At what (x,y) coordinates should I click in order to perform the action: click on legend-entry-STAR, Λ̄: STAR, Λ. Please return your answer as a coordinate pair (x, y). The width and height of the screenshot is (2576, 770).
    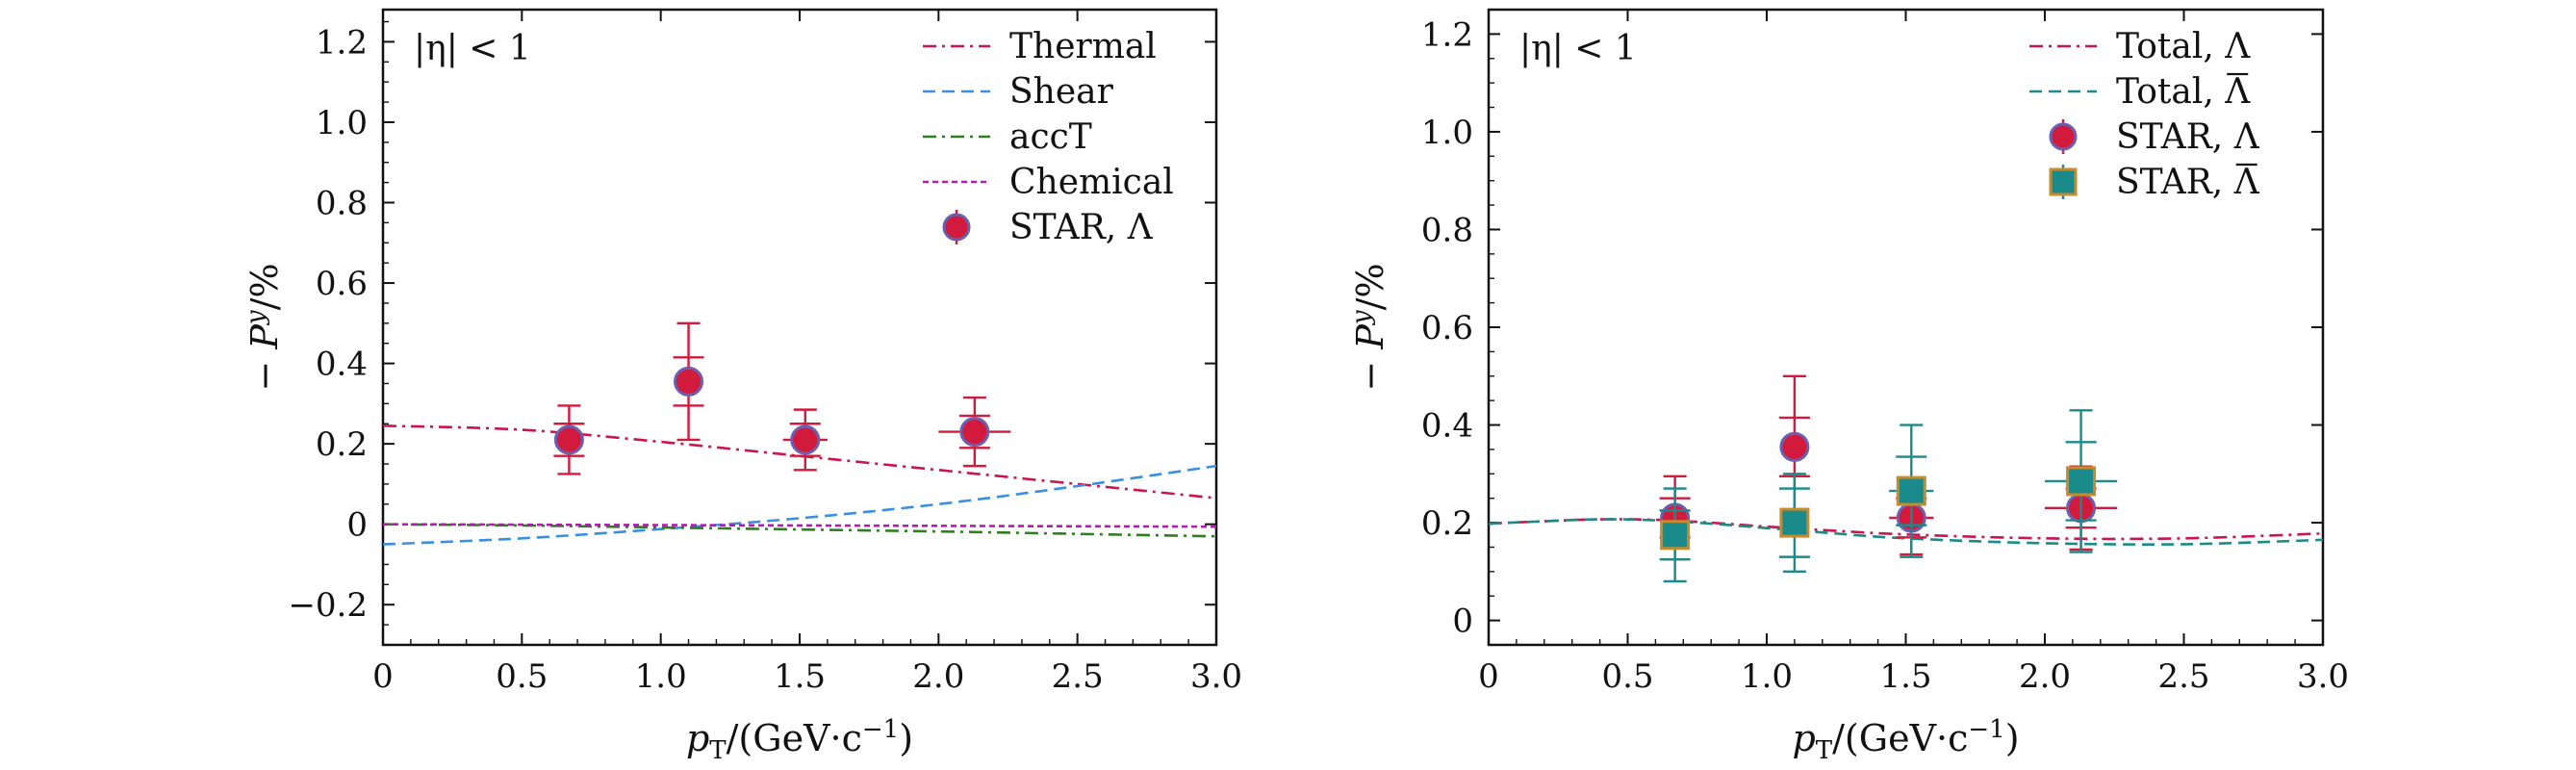
    Looking at the image, I should click on (2154, 182).